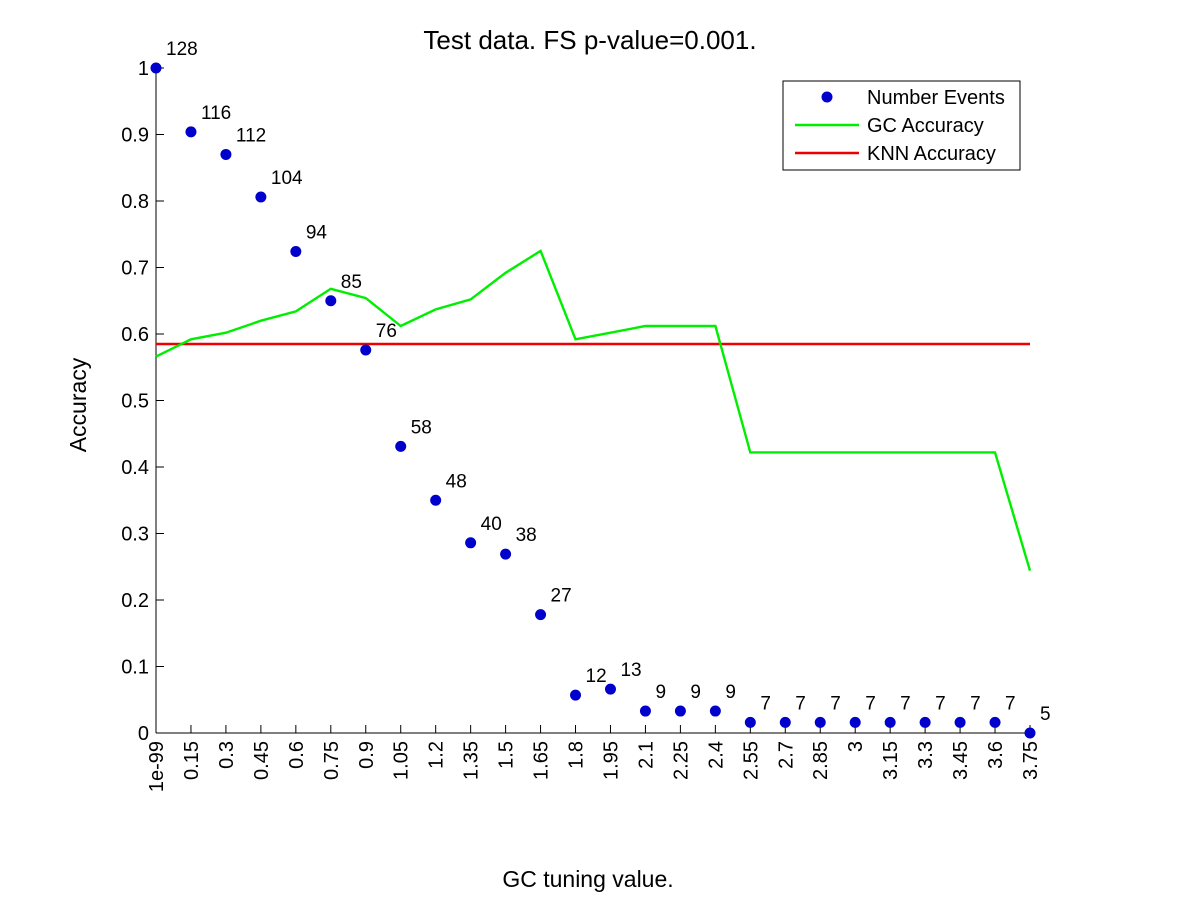  What do you see at coordinates (491, 524) in the screenshot?
I see `event-point-label: 40` at bounding box center [491, 524].